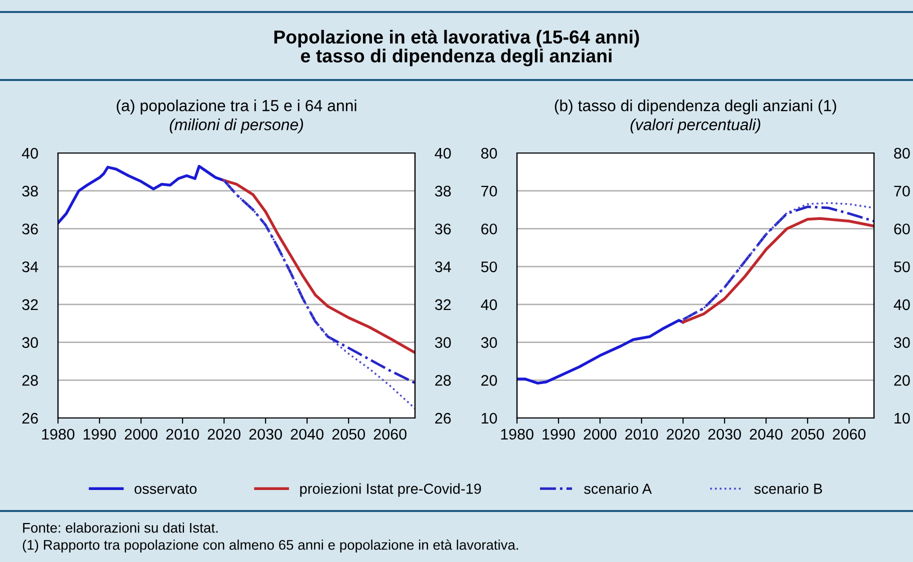 This screenshot has height=562, width=913. I want to click on y2-tick-label: 80, so click(902, 153).